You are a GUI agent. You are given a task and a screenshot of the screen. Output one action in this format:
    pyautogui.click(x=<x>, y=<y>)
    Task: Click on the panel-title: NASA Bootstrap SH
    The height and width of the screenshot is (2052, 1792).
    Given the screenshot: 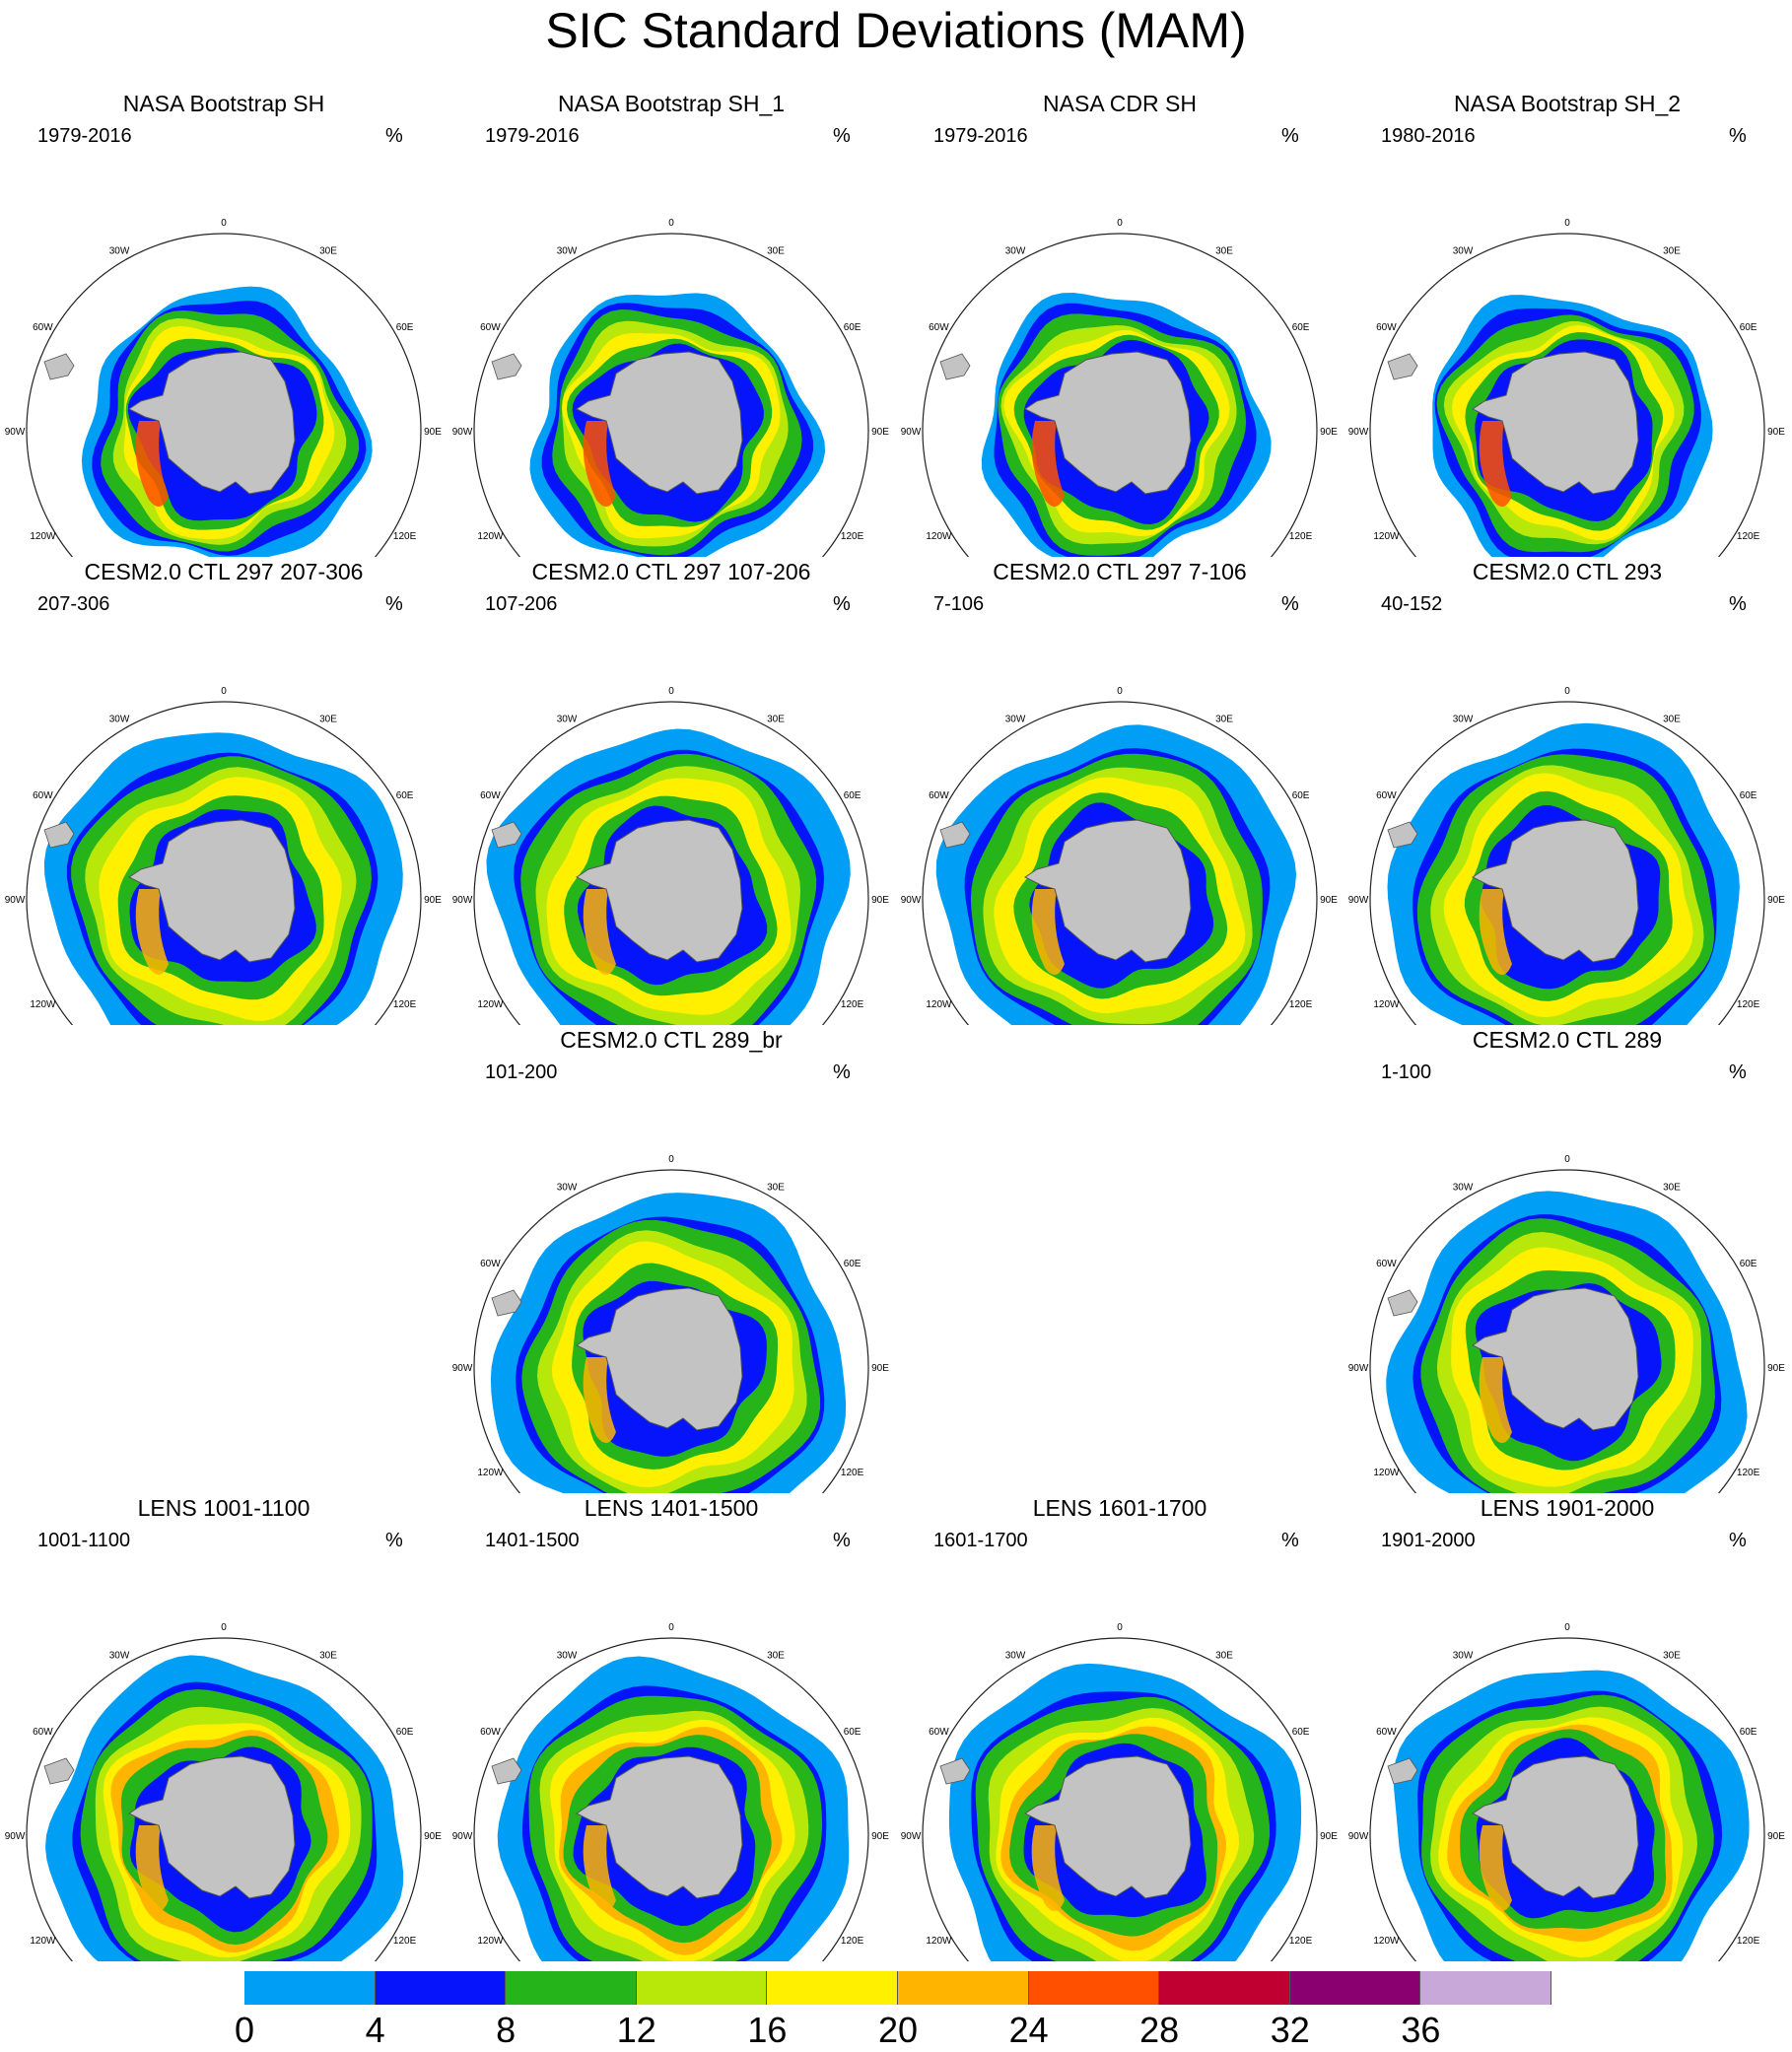 What is the action you would take?
    pyautogui.click(x=224, y=103)
    